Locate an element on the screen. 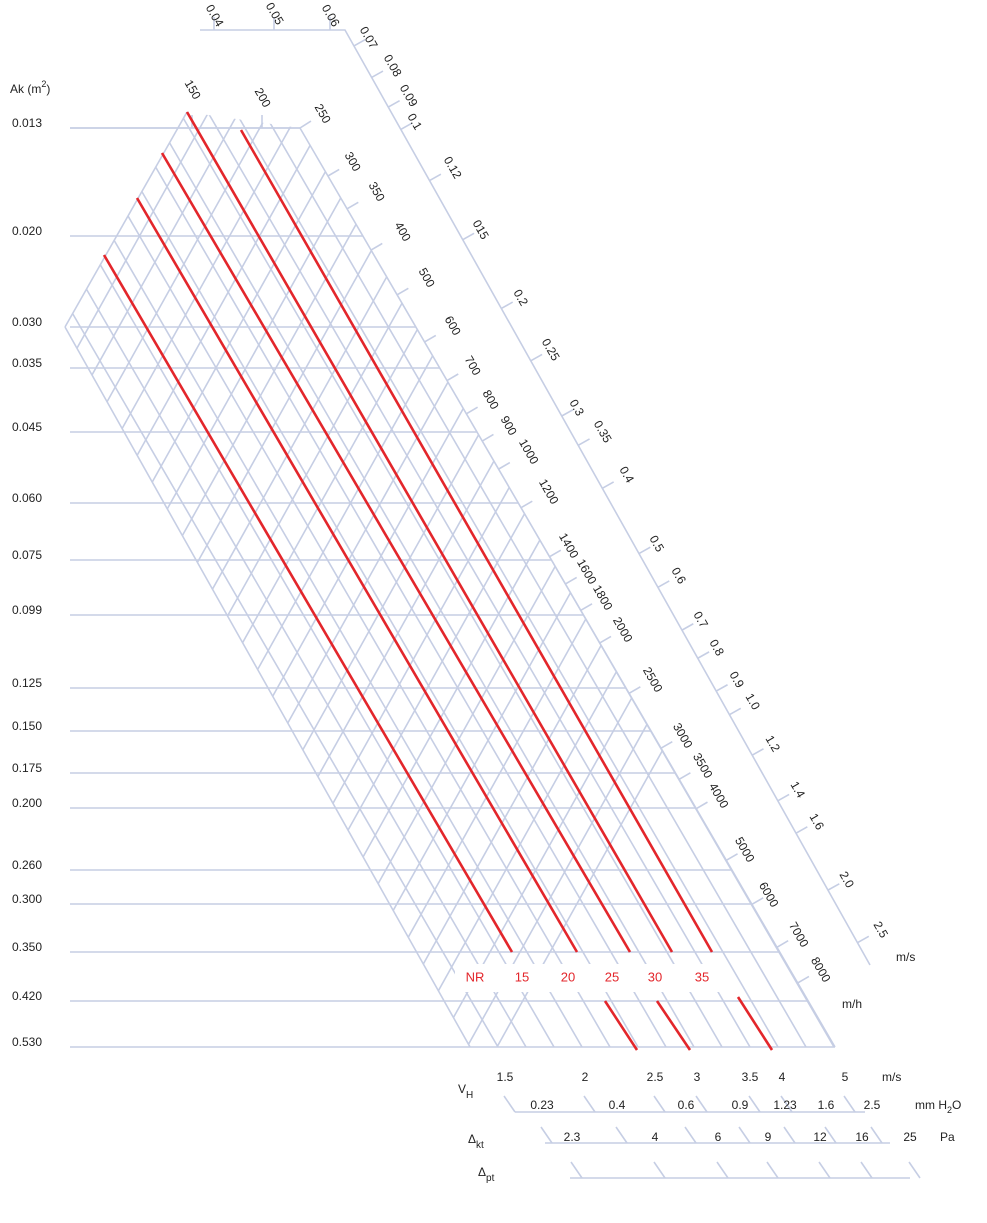 Image resolution: width=987 pixels, height=1223 pixels. scale-symbol-sub: kt is located at coordinates (480, 1145).